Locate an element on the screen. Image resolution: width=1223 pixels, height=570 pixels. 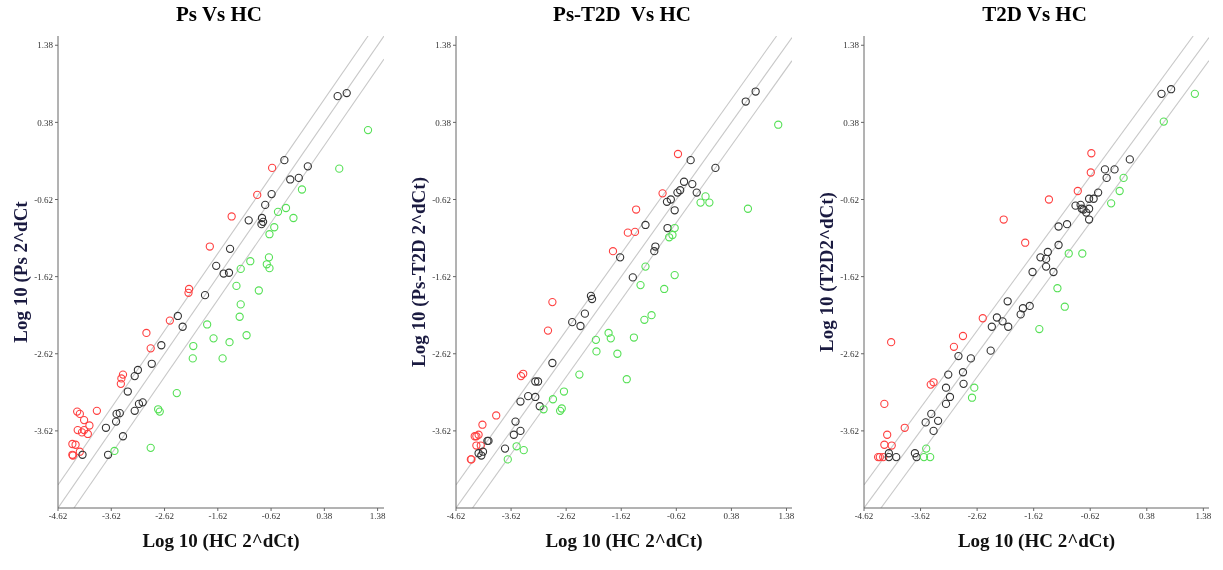
y-tick-label: 1.38 is located at coordinates (45, 45).